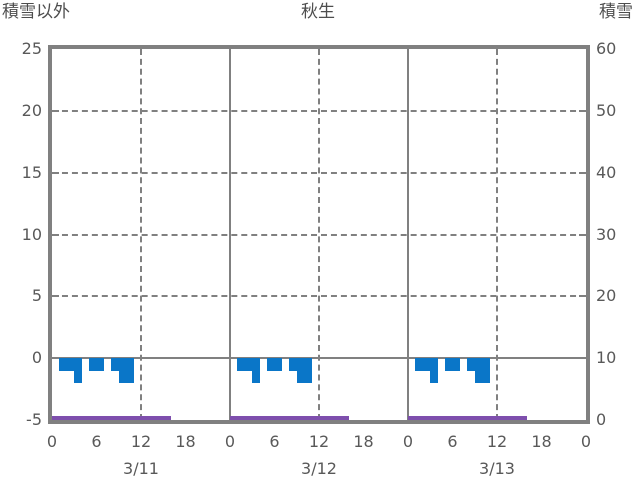  What do you see at coordinates (606, 110) in the screenshot?
I see `right-axis-tick-label: 50` at bounding box center [606, 110].